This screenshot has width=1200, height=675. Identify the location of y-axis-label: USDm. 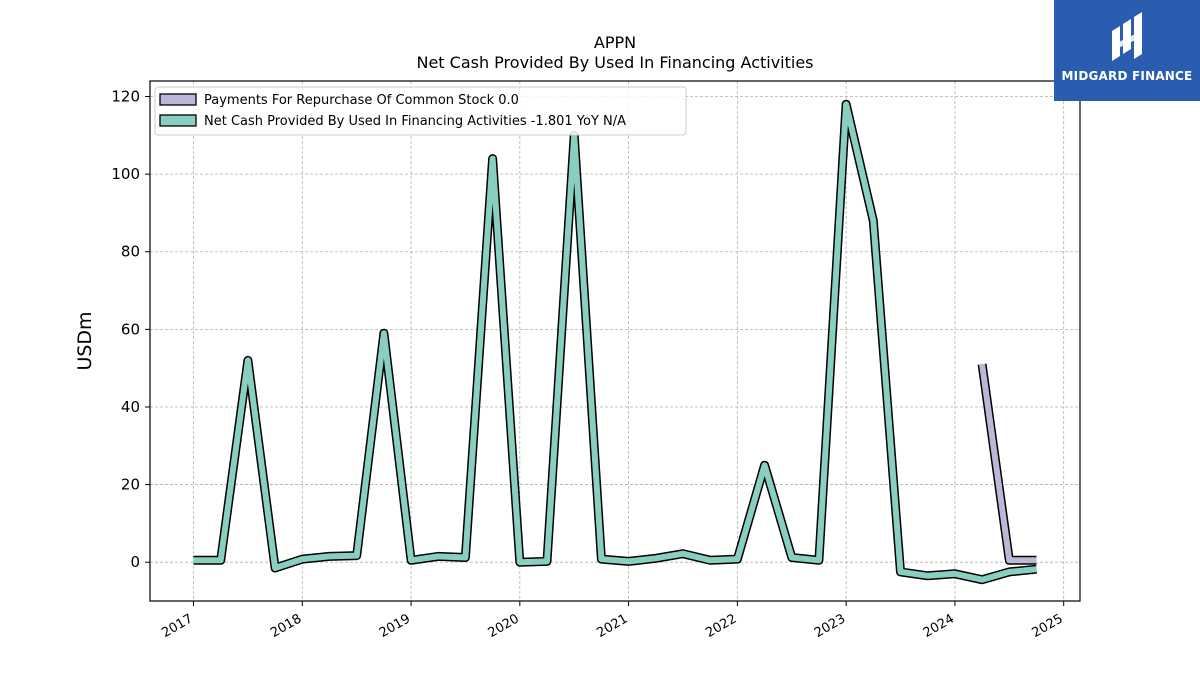
(85, 340).